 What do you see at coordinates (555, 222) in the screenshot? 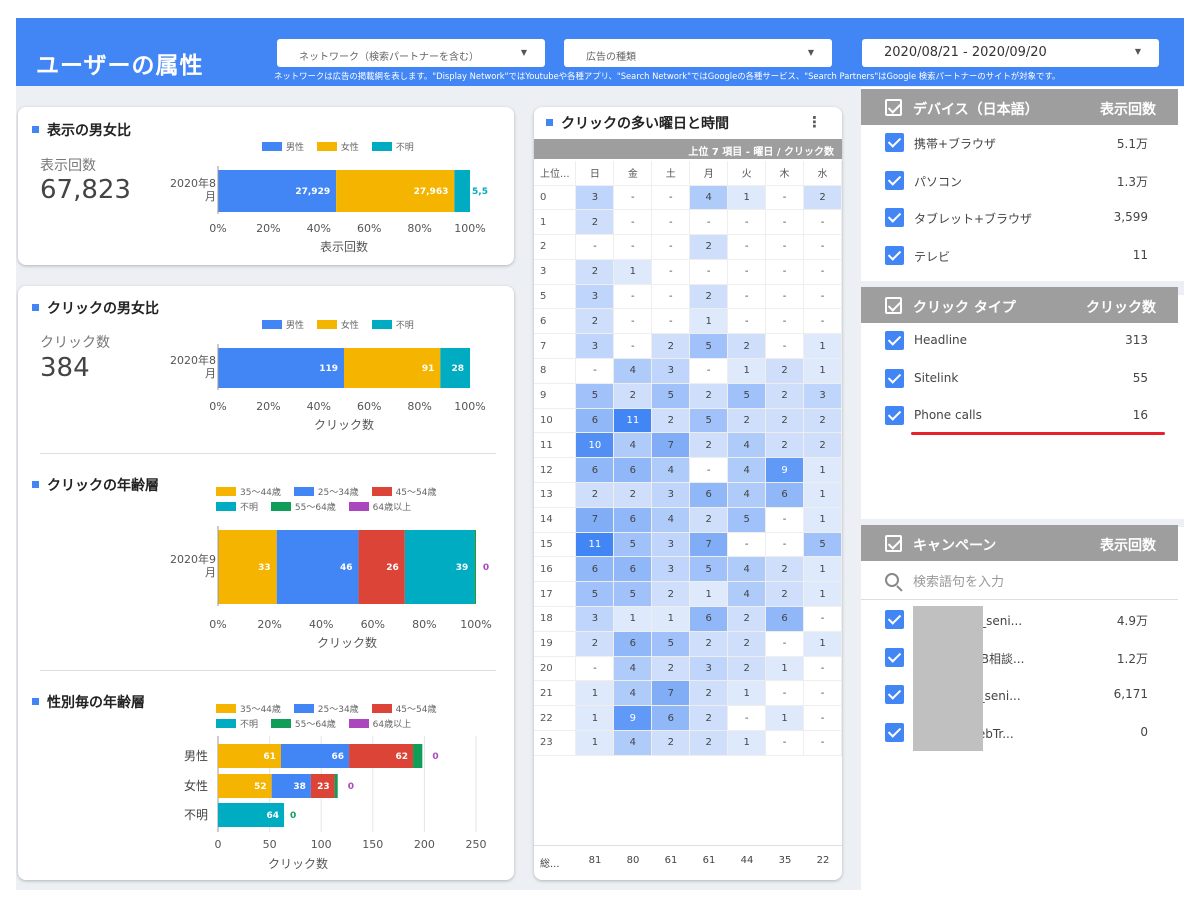
I see `heatmap-row-label: 1` at bounding box center [555, 222].